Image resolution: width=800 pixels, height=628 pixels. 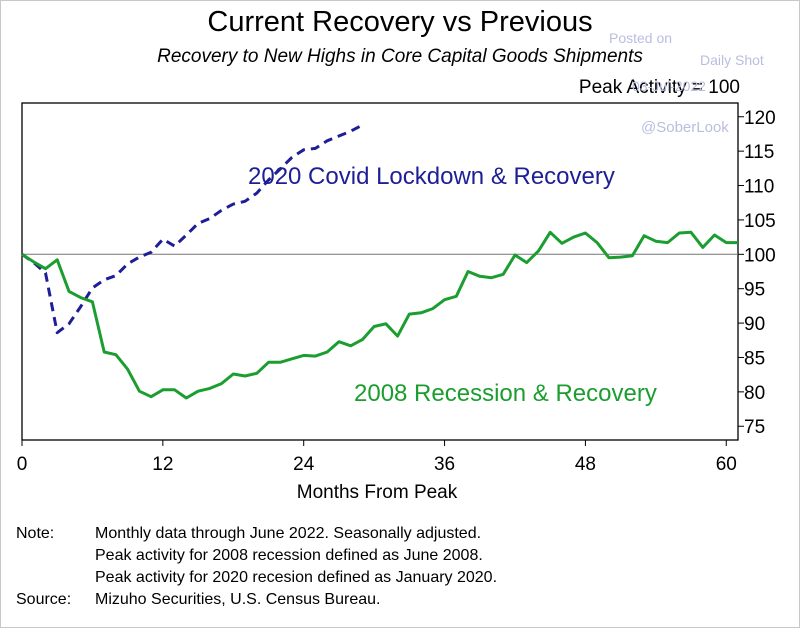 What do you see at coordinates (754, 427) in the screenshot?
I see `y-tick-label: 75` at bounding box center [754, 427].